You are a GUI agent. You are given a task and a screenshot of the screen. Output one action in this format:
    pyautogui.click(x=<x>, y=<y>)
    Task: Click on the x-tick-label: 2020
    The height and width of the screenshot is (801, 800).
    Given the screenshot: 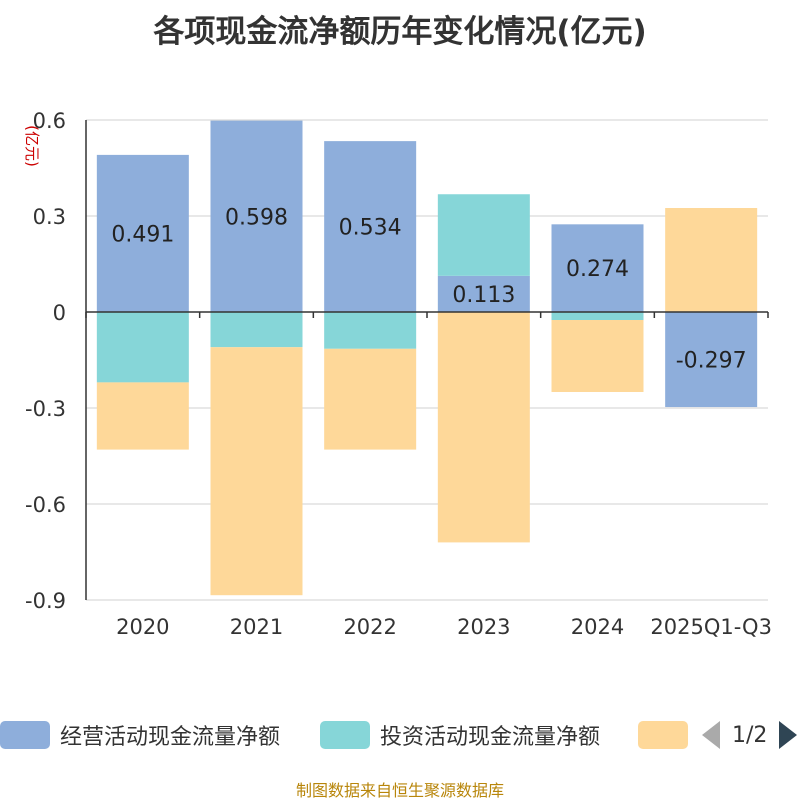 What is the action you would take?
    pyautogui.click(x=142, y=627)
    